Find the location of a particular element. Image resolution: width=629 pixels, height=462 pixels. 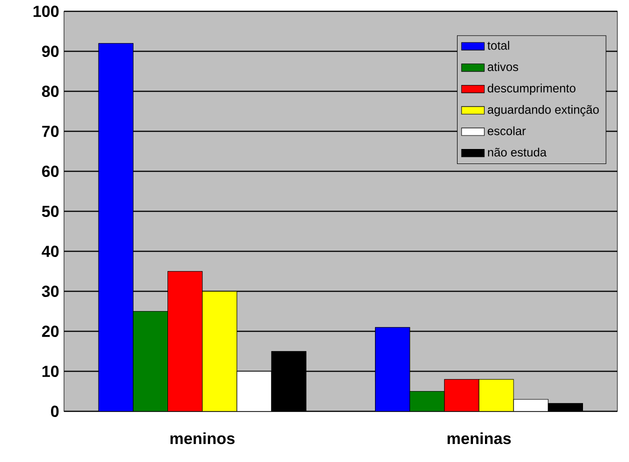

y-tick-label: 60 is located at coordinates (50, 171).